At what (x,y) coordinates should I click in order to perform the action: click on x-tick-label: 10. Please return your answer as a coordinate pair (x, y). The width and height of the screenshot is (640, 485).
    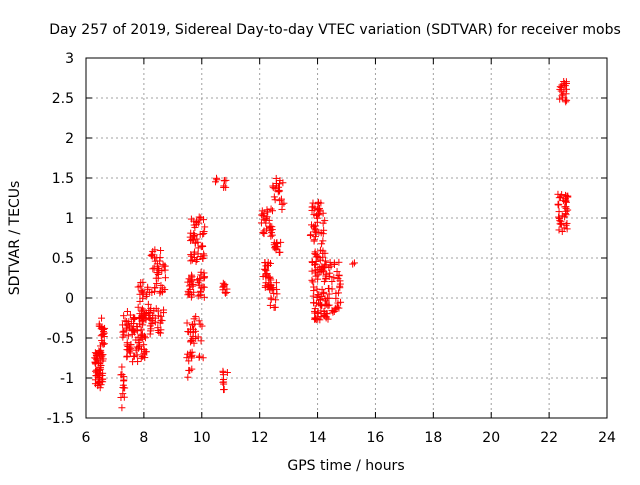
    Looking at the image, I should click on (202, 438).